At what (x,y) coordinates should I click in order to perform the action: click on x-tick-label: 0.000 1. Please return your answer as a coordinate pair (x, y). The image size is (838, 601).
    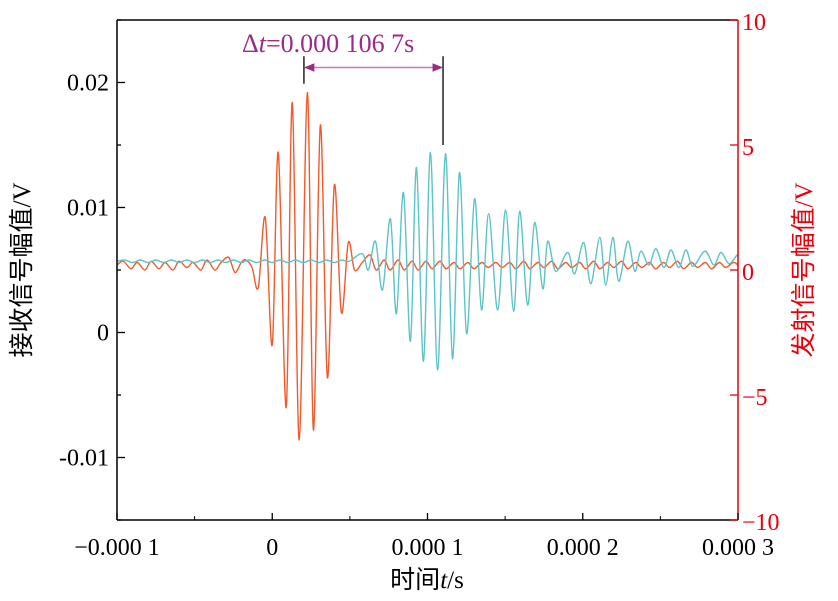
    Looking at the image, I should click on (428, 548).